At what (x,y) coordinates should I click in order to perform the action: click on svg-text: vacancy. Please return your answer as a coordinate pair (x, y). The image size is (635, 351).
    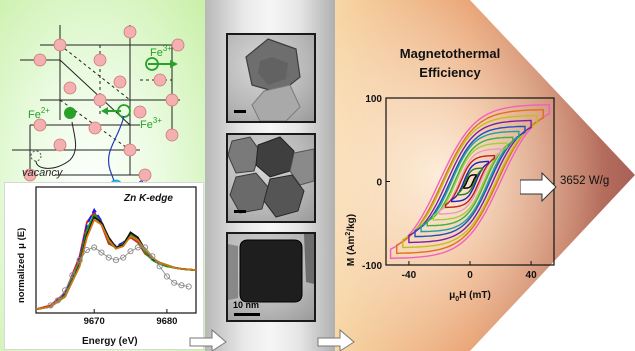
    Looking at the image, I should click on (43, 173).